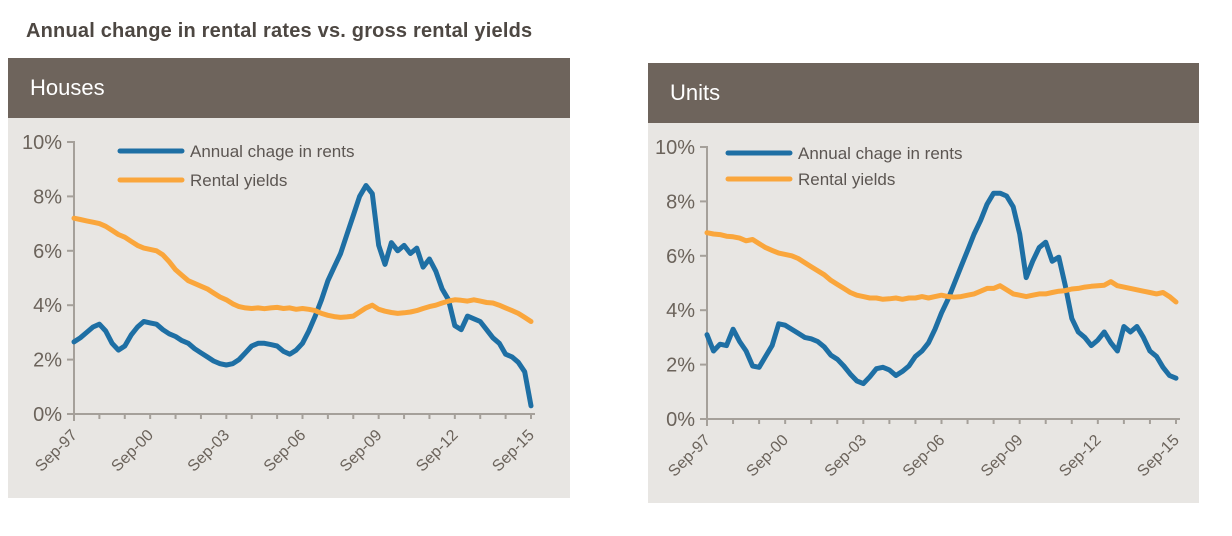 The height and width of the screenshot is (536, 1232). I want to click on houses-panel-header: Houses, so click(289, 88).